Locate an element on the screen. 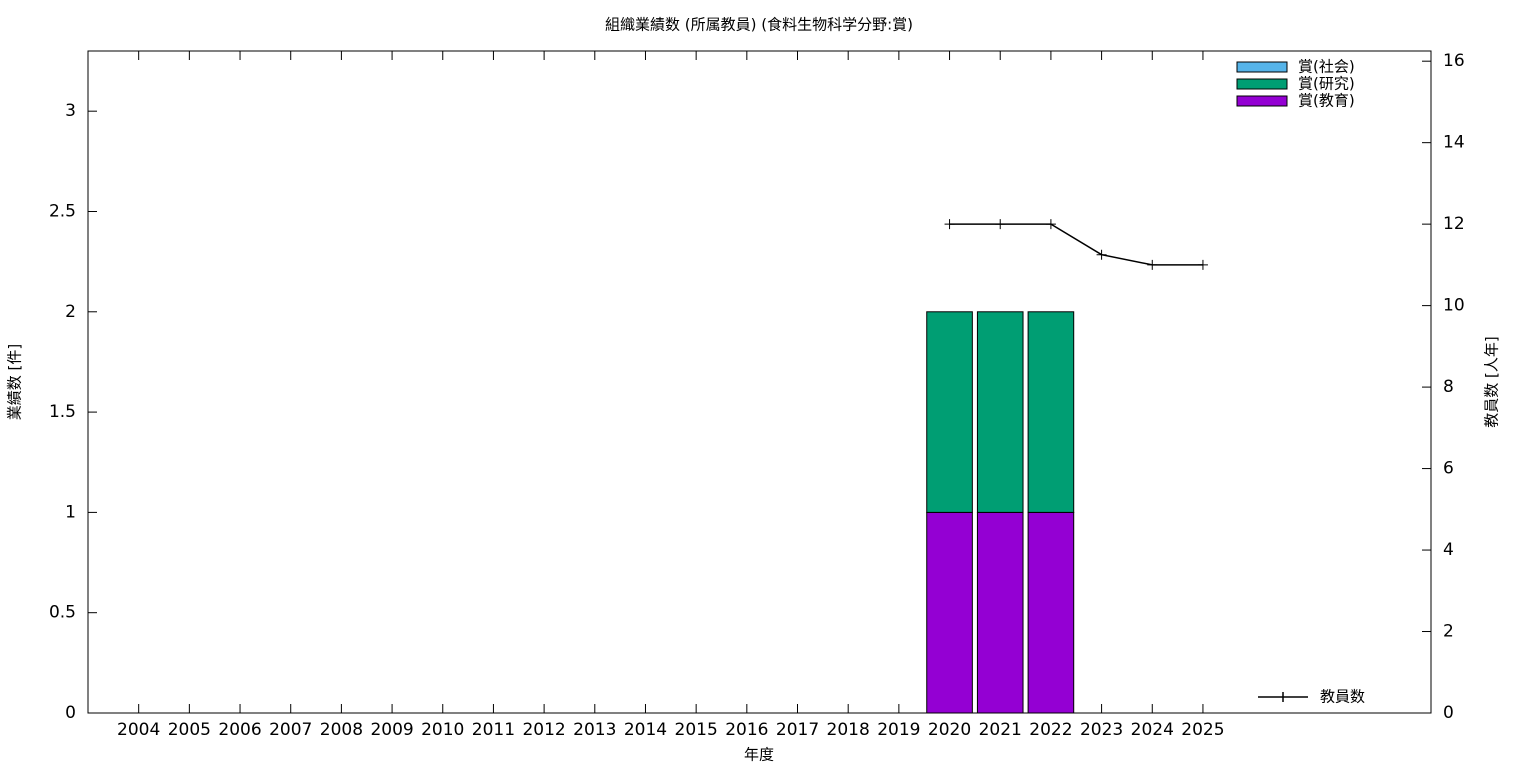 This screenshot has width=1536, height=768. y-axis-label: 業績数 [件] is located at coordinates (15, 382).